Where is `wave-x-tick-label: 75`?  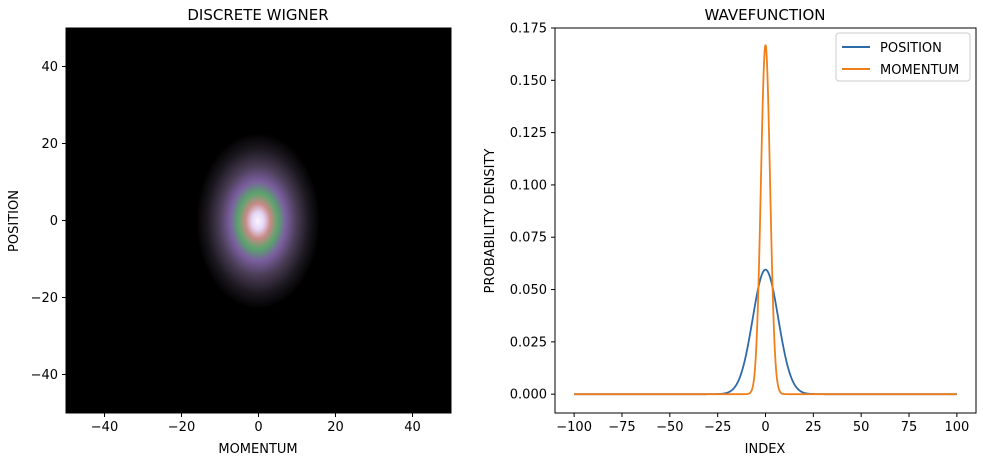
wave-x-tick-label: 75 is located at coordinates (909, 427).